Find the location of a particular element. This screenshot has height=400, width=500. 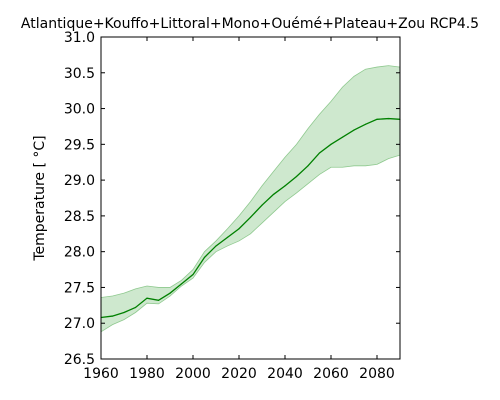

y-tick-label: 26.5 is located at coordinates (79, 360).